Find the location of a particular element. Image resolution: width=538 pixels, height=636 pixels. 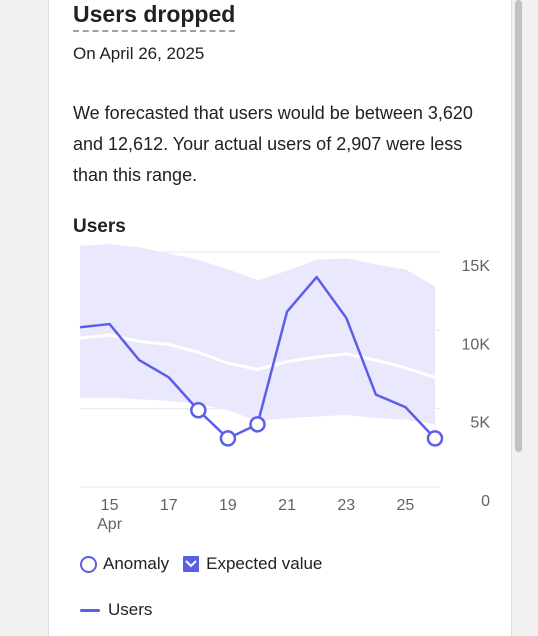

x-tick-label: 25 is located at coordinates (406, 505).